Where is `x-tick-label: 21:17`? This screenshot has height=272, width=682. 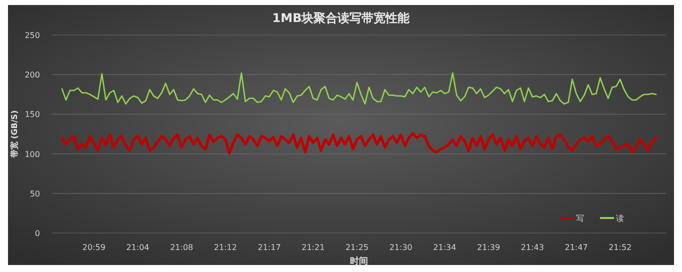 x-tick-label: 21:17 is located at coordinates (269, 247).